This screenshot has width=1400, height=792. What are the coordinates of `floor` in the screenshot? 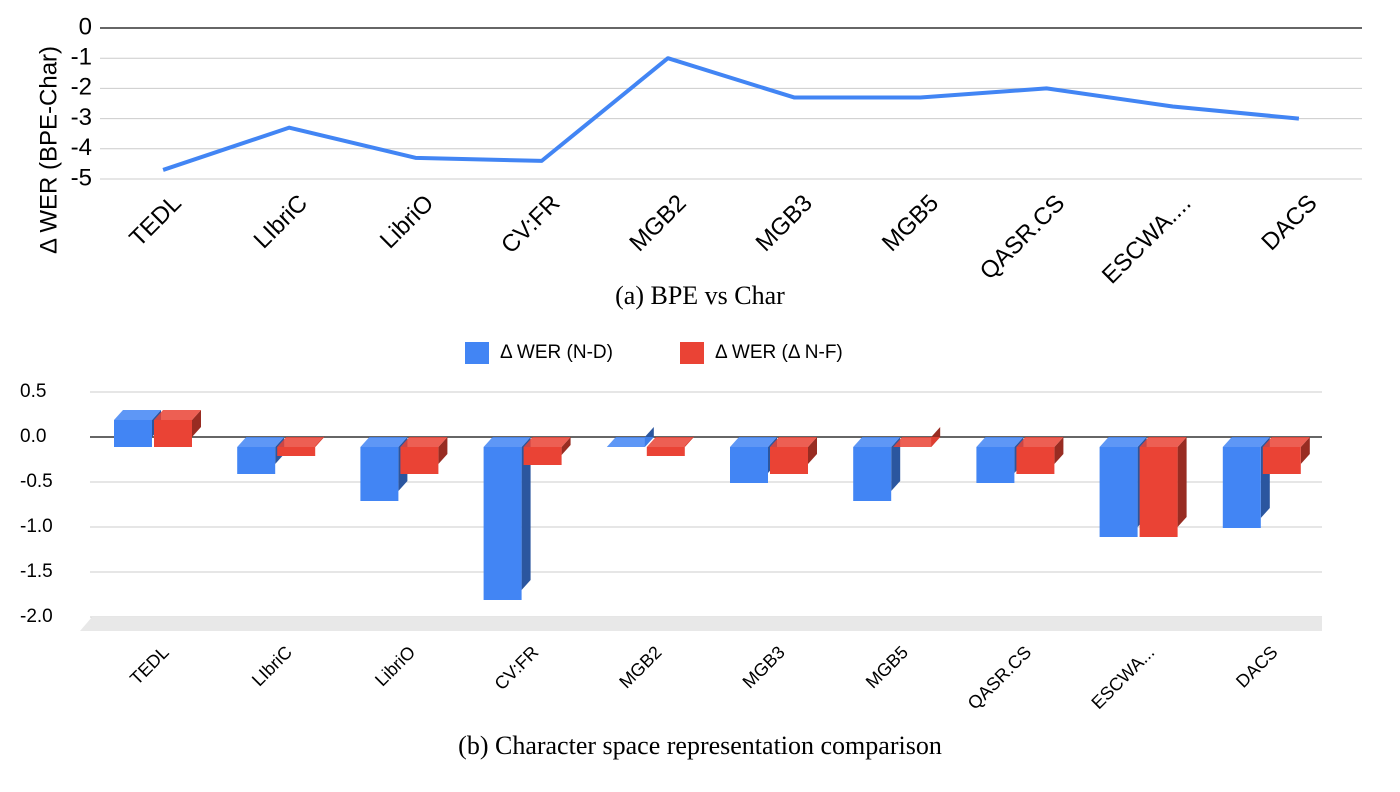 It's located at (701, 624).